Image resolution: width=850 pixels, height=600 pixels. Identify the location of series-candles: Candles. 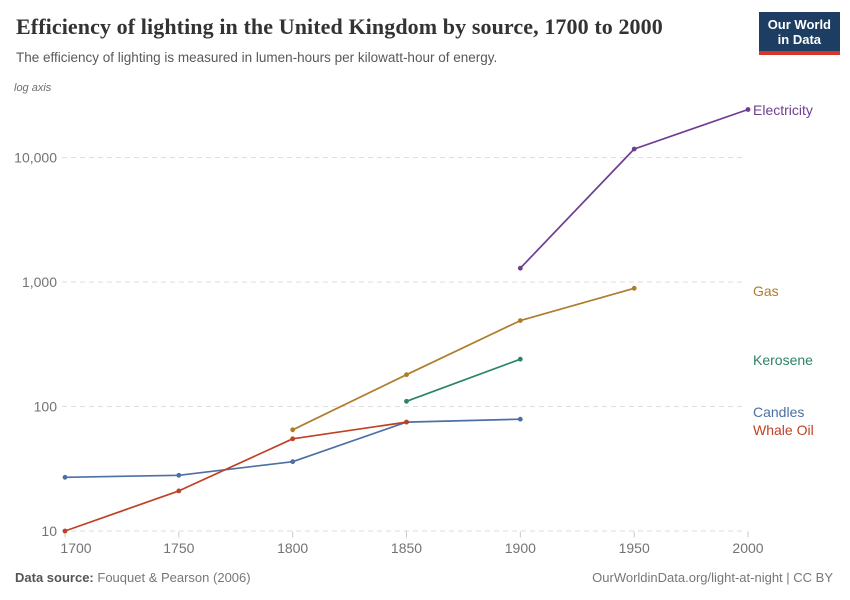
(433, 442).